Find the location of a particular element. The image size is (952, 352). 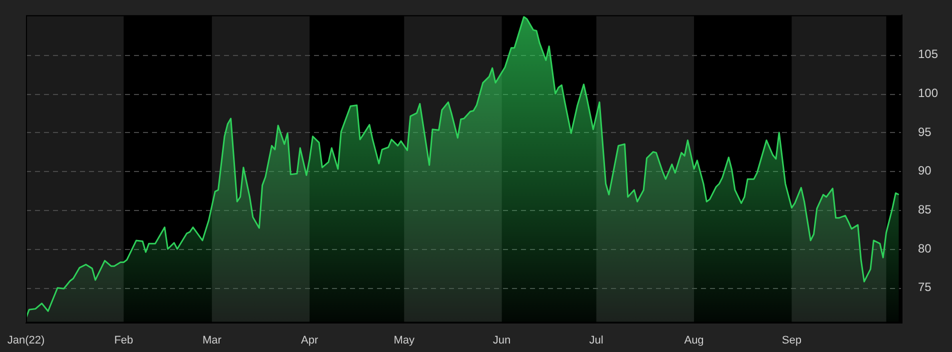

x-tick-label: Apr is located at coordinates (309, 340).